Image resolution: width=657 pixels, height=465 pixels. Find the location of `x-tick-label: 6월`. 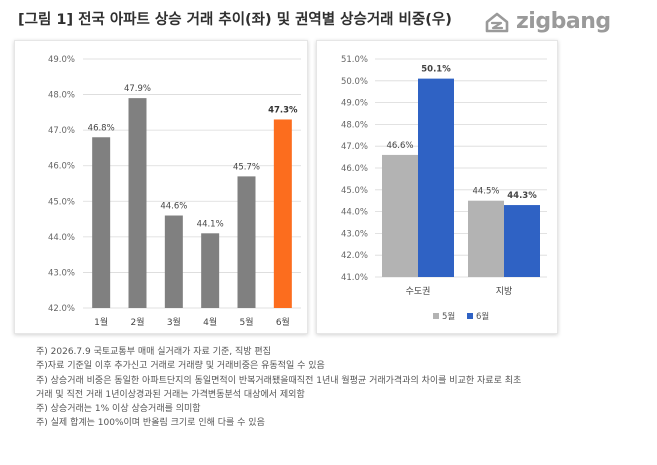

x-tick-label: 6월 is located at coordinates (283, 322).